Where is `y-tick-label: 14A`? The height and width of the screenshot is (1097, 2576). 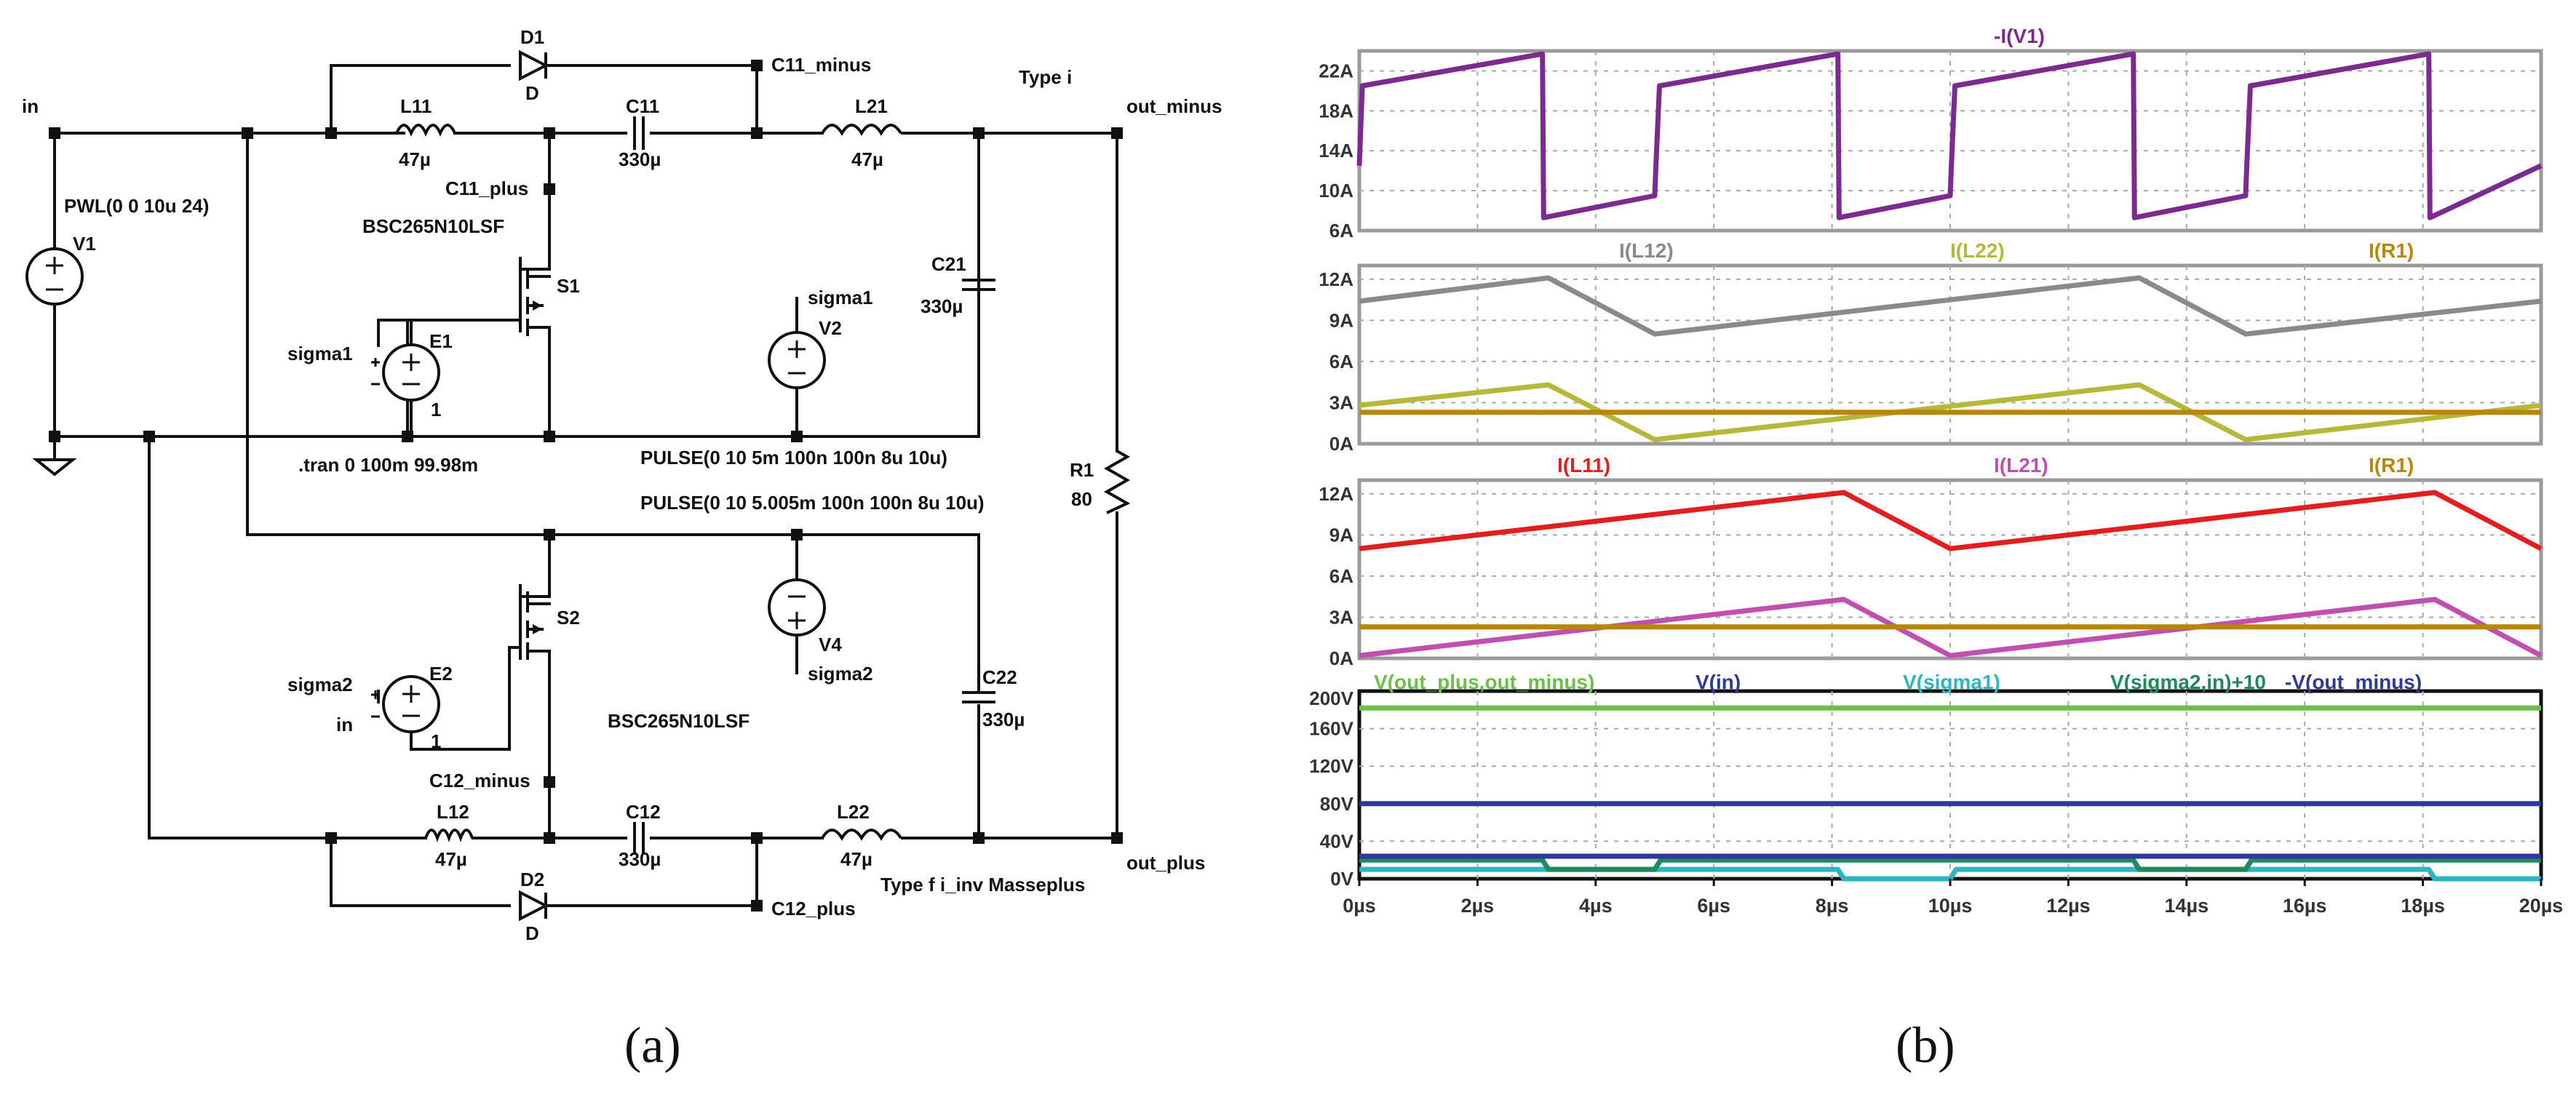 y-tick-label: 14A is located at coordinates (1336, 150).